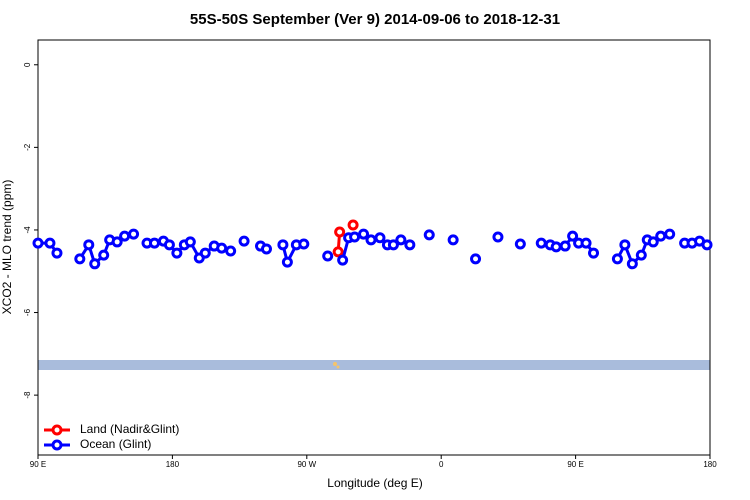 The width and height of the screenshot is (750, 500). Describe the element at coordinates (27, 395) in the screenshot. I see `y-tick-label: -8` at that location.